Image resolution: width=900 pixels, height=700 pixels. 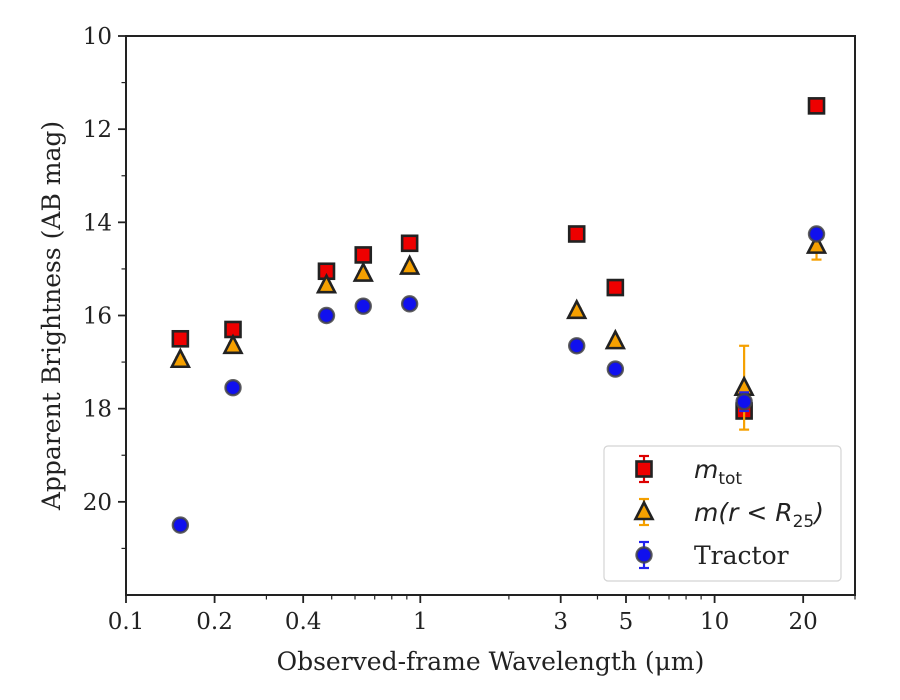 I want to click on x-tick-label: 1, so click(x=420, y=622).